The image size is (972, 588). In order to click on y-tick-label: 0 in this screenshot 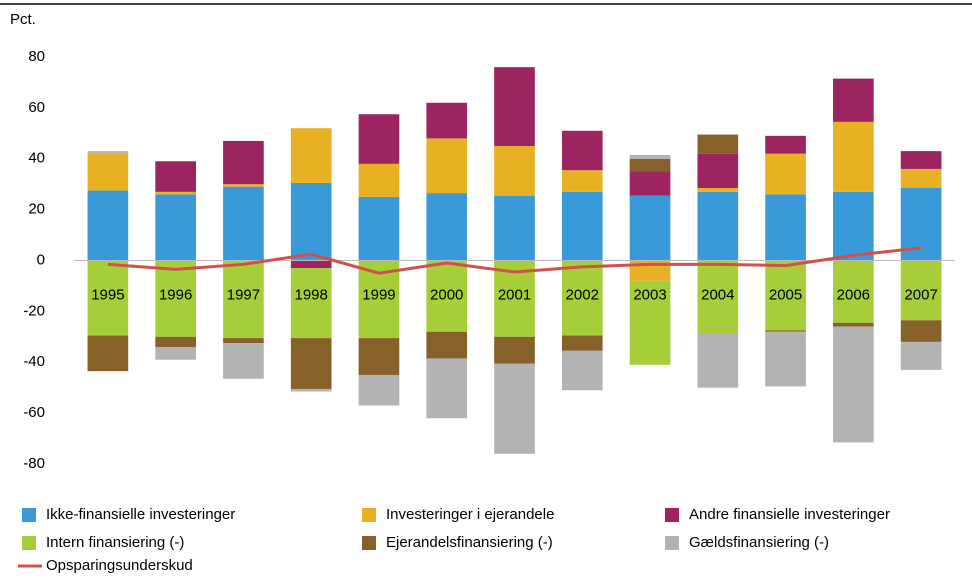, I will do `click(41, 259)`.